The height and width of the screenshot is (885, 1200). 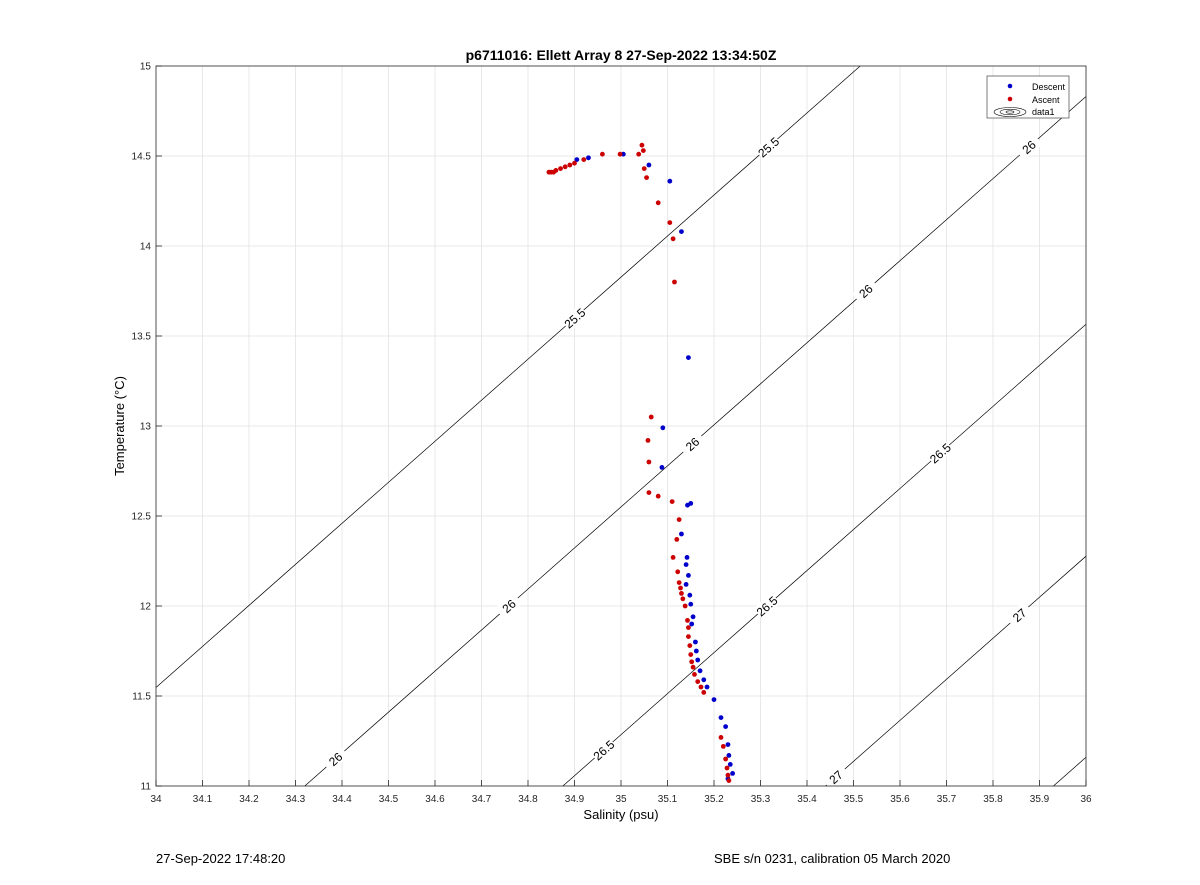 What do you see at coordinates (203, 799) in the screenshot?
I see `x-tick-label: 34.1` at bounding box center [203, 799].